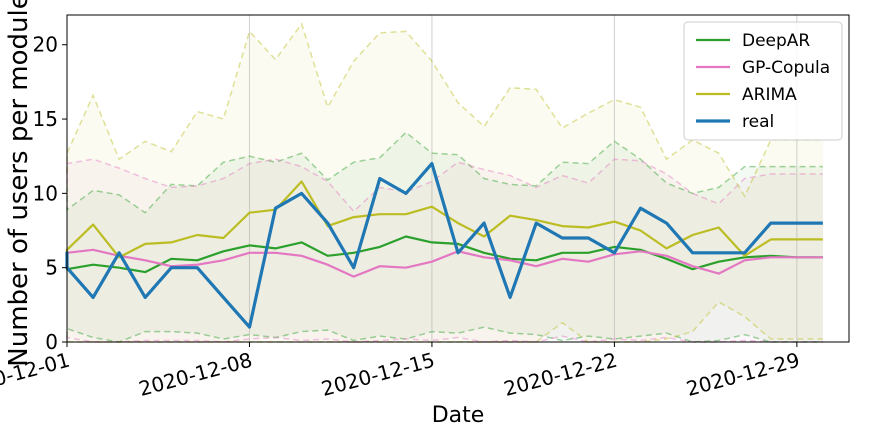 The image size is (887, 432). What do you see at coordinates (51, 342) in the screenshot?
I see `y-tick-label: 0` at bounding box center [51, 342].